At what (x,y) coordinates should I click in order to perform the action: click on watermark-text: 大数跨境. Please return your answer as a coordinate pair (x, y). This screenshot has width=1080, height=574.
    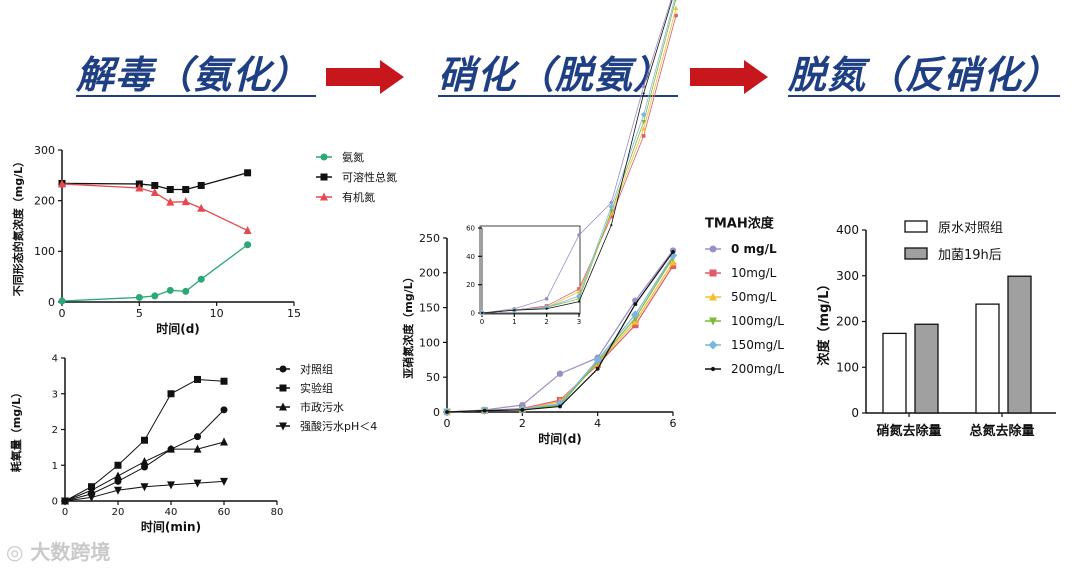
    Looking at the image, I should click on (70, 552).